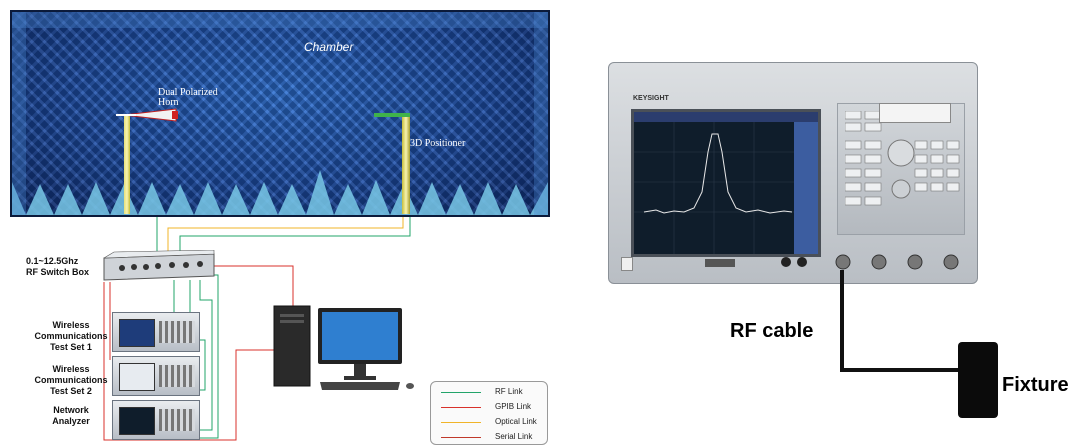  I want to click on horn-label: Dual Polarized Horn, so click(188, 97).